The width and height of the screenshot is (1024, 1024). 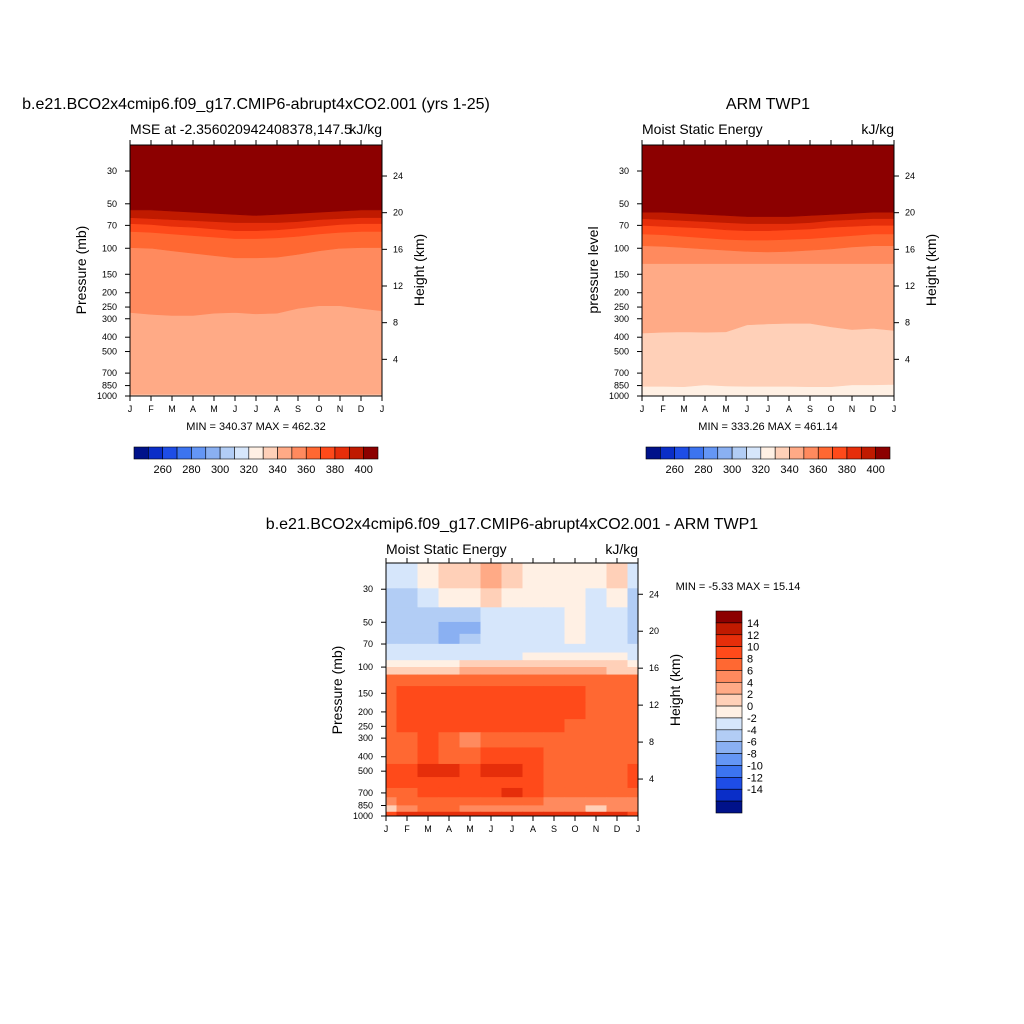 I want to click on x-tick-label: A, so click(x=193, y=409).